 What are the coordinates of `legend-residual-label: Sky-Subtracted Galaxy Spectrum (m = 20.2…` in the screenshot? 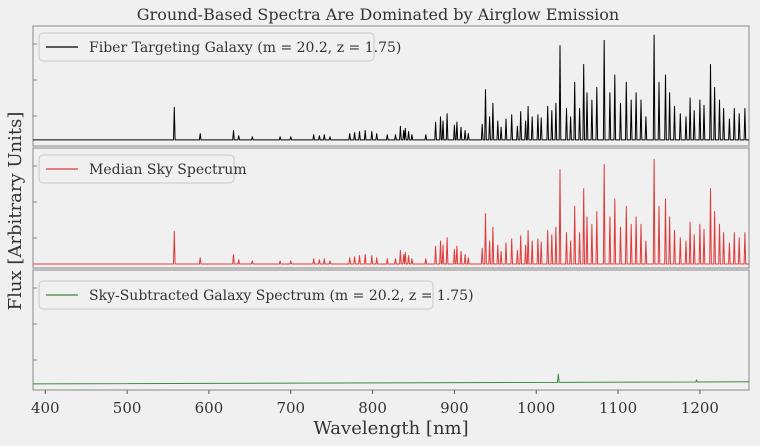 It's located at (281, 296).